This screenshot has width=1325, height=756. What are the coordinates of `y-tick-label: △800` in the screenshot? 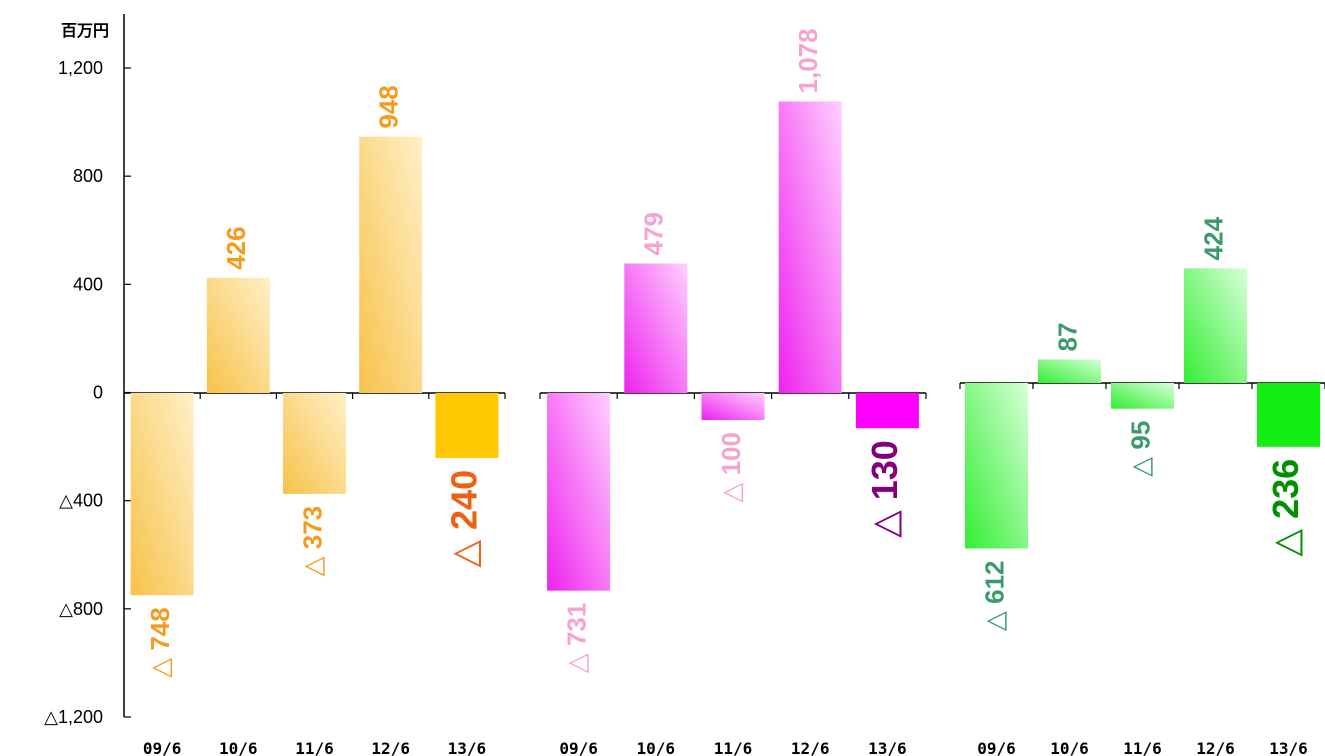 It's located at (81, 609).